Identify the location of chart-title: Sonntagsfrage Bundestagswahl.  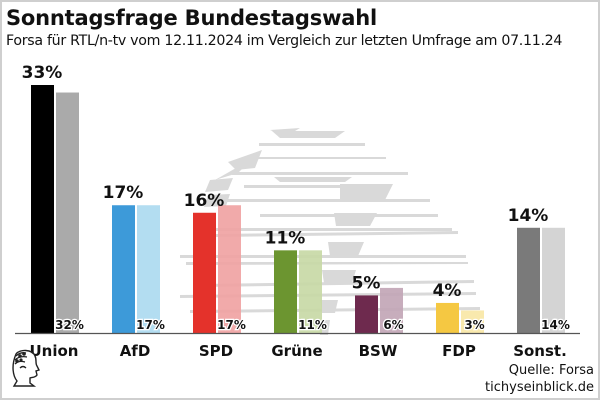
(191, 18).